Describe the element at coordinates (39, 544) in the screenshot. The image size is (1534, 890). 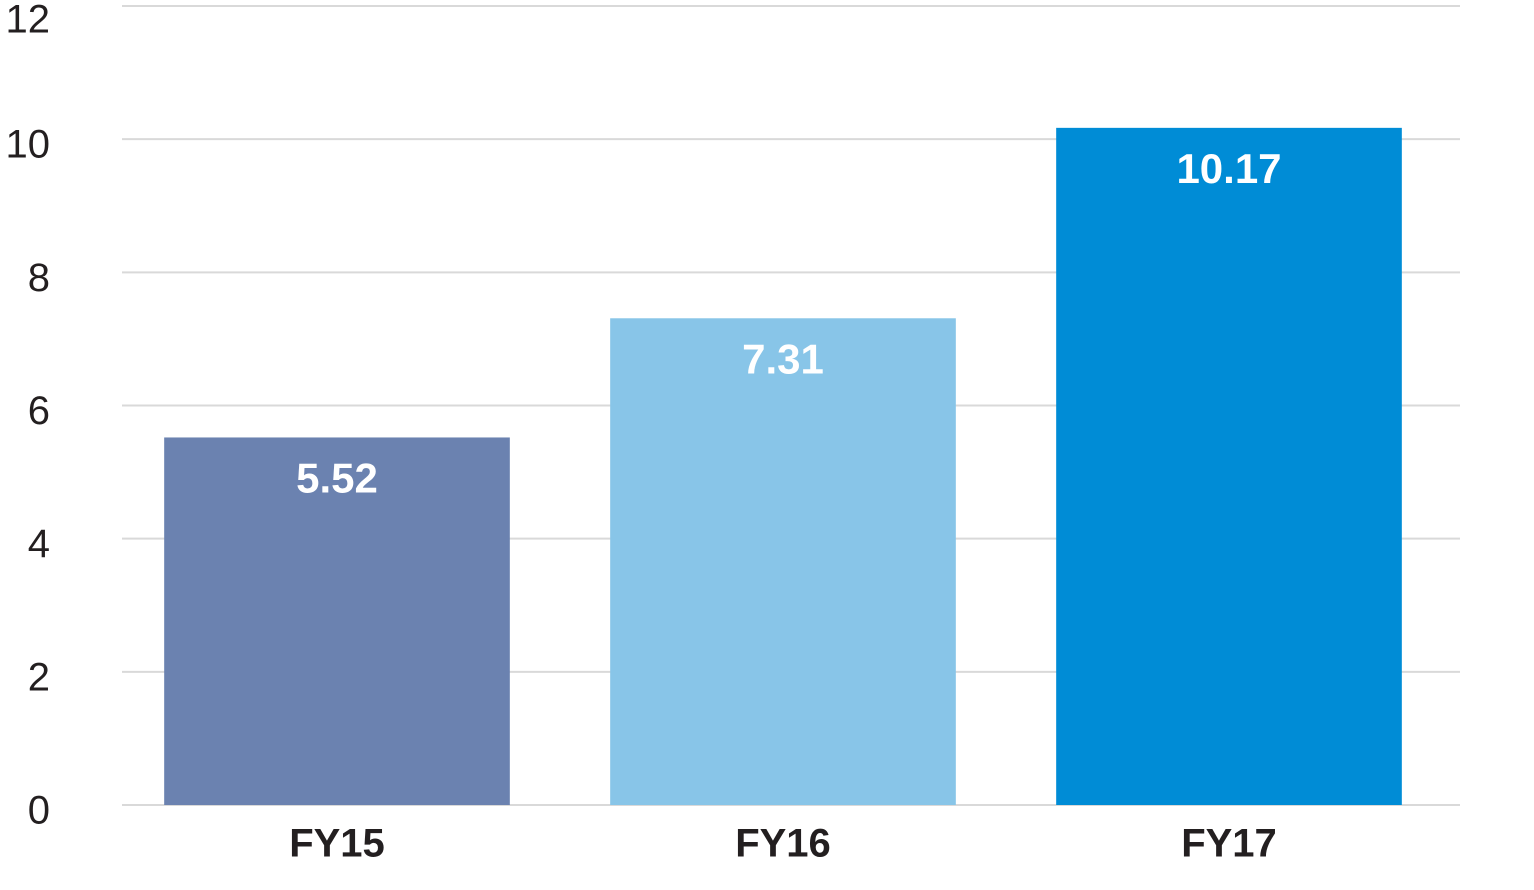
I see `y-tick-label: 4` at that location.